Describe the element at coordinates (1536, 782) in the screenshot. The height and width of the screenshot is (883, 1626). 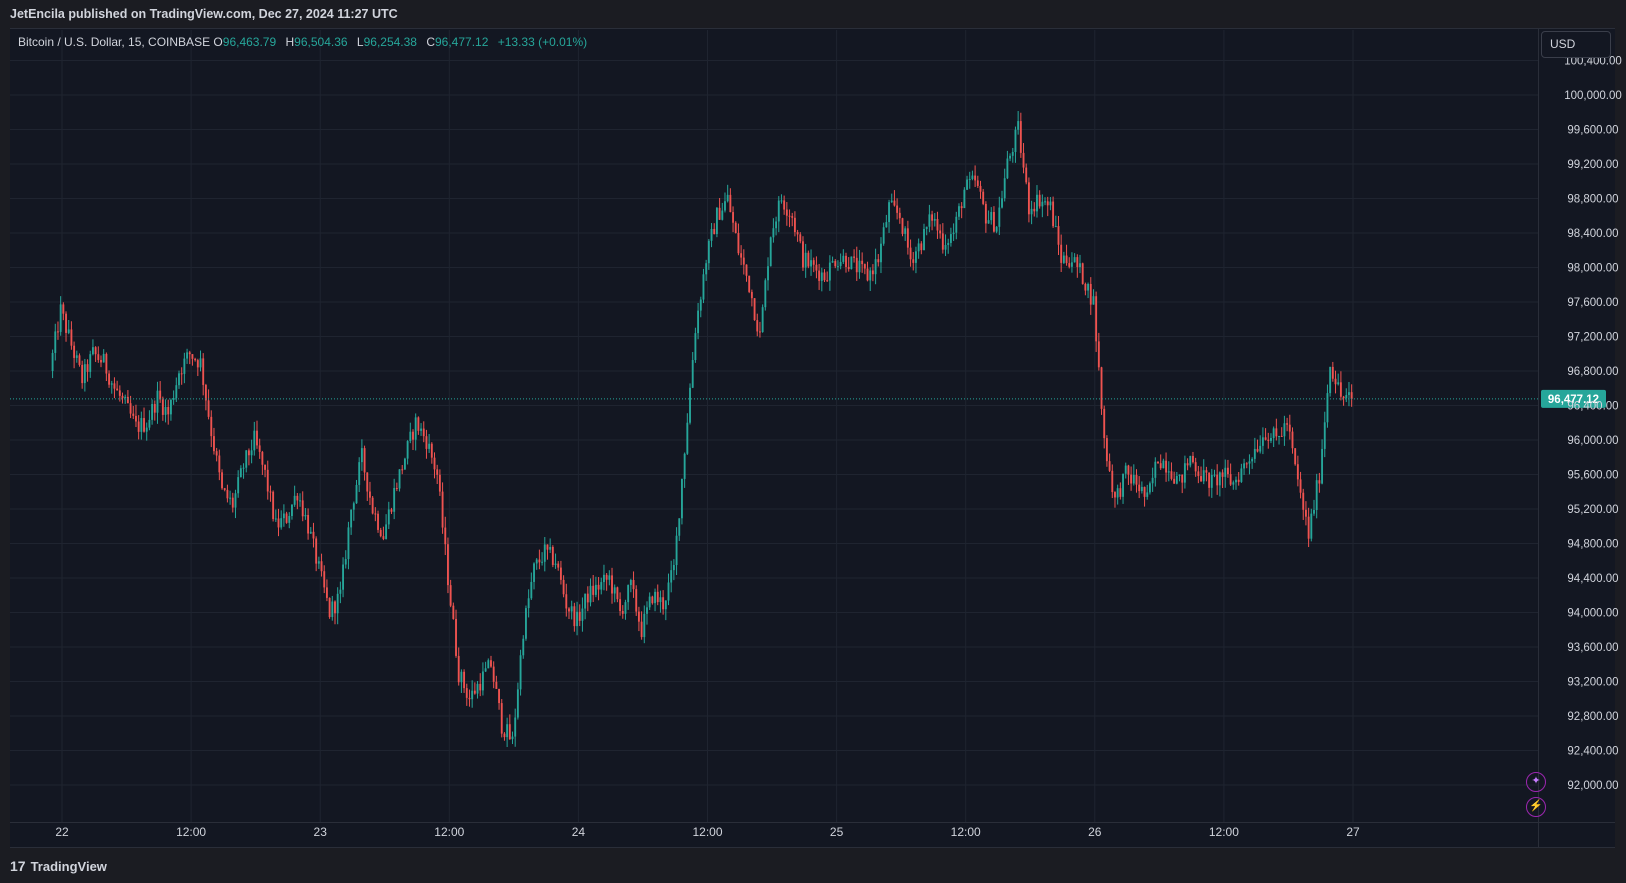
I see `star-sparkle-icon: ✦` at that location.